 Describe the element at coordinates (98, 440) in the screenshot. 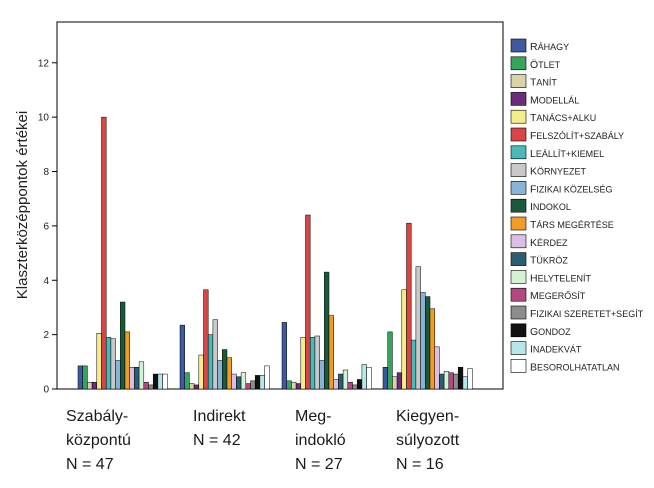

I see `x-tick-label: központú` at that location.